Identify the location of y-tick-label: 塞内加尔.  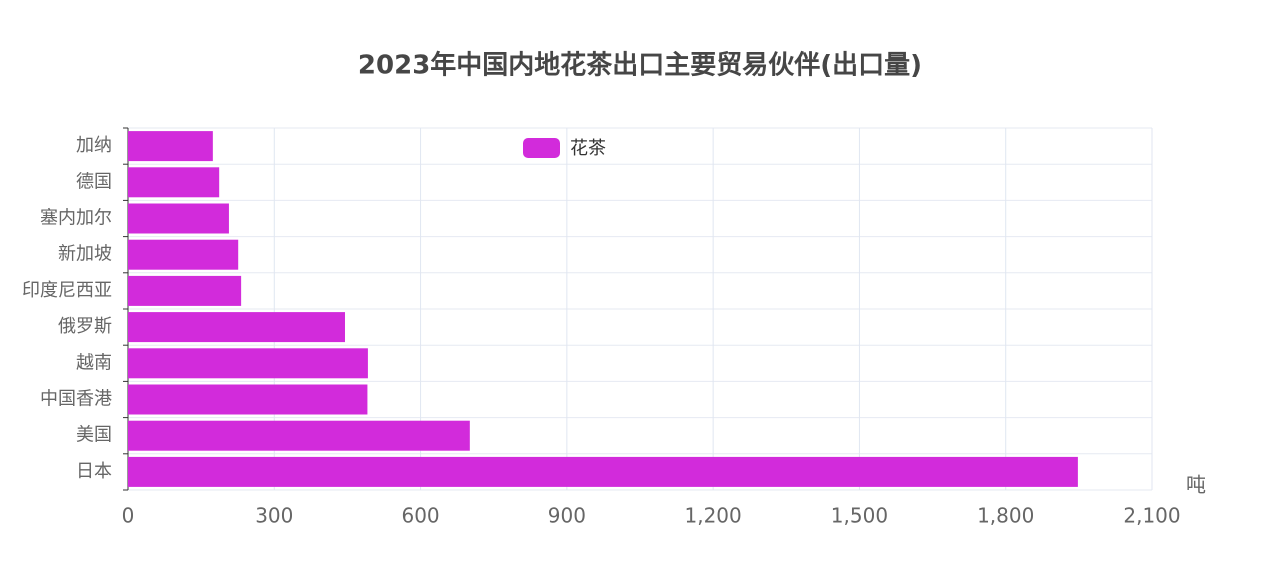
(76, 218).